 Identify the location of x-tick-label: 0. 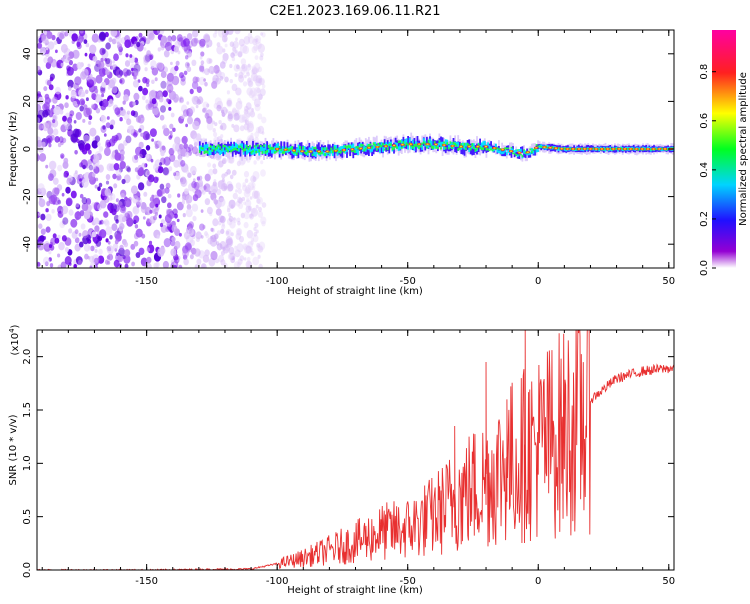
(538, 581).